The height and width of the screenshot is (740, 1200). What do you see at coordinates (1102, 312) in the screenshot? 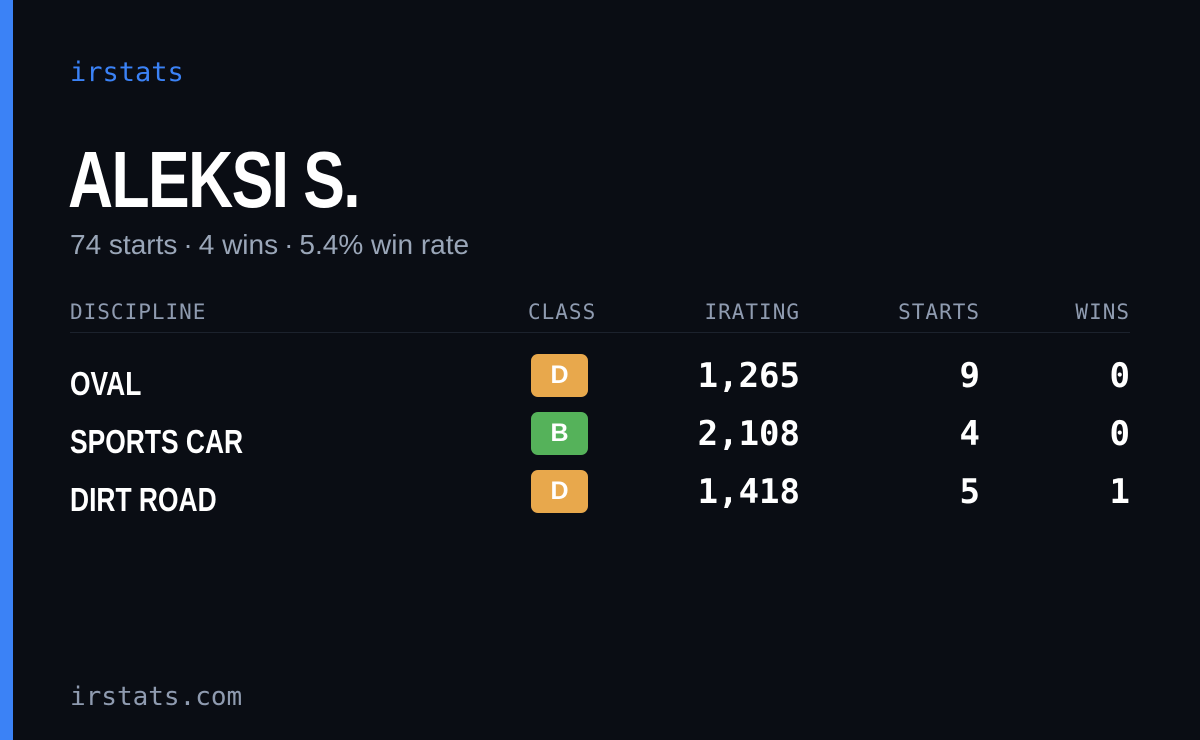
I see `header-wins: WINS` at bounding box center [1102, 312].